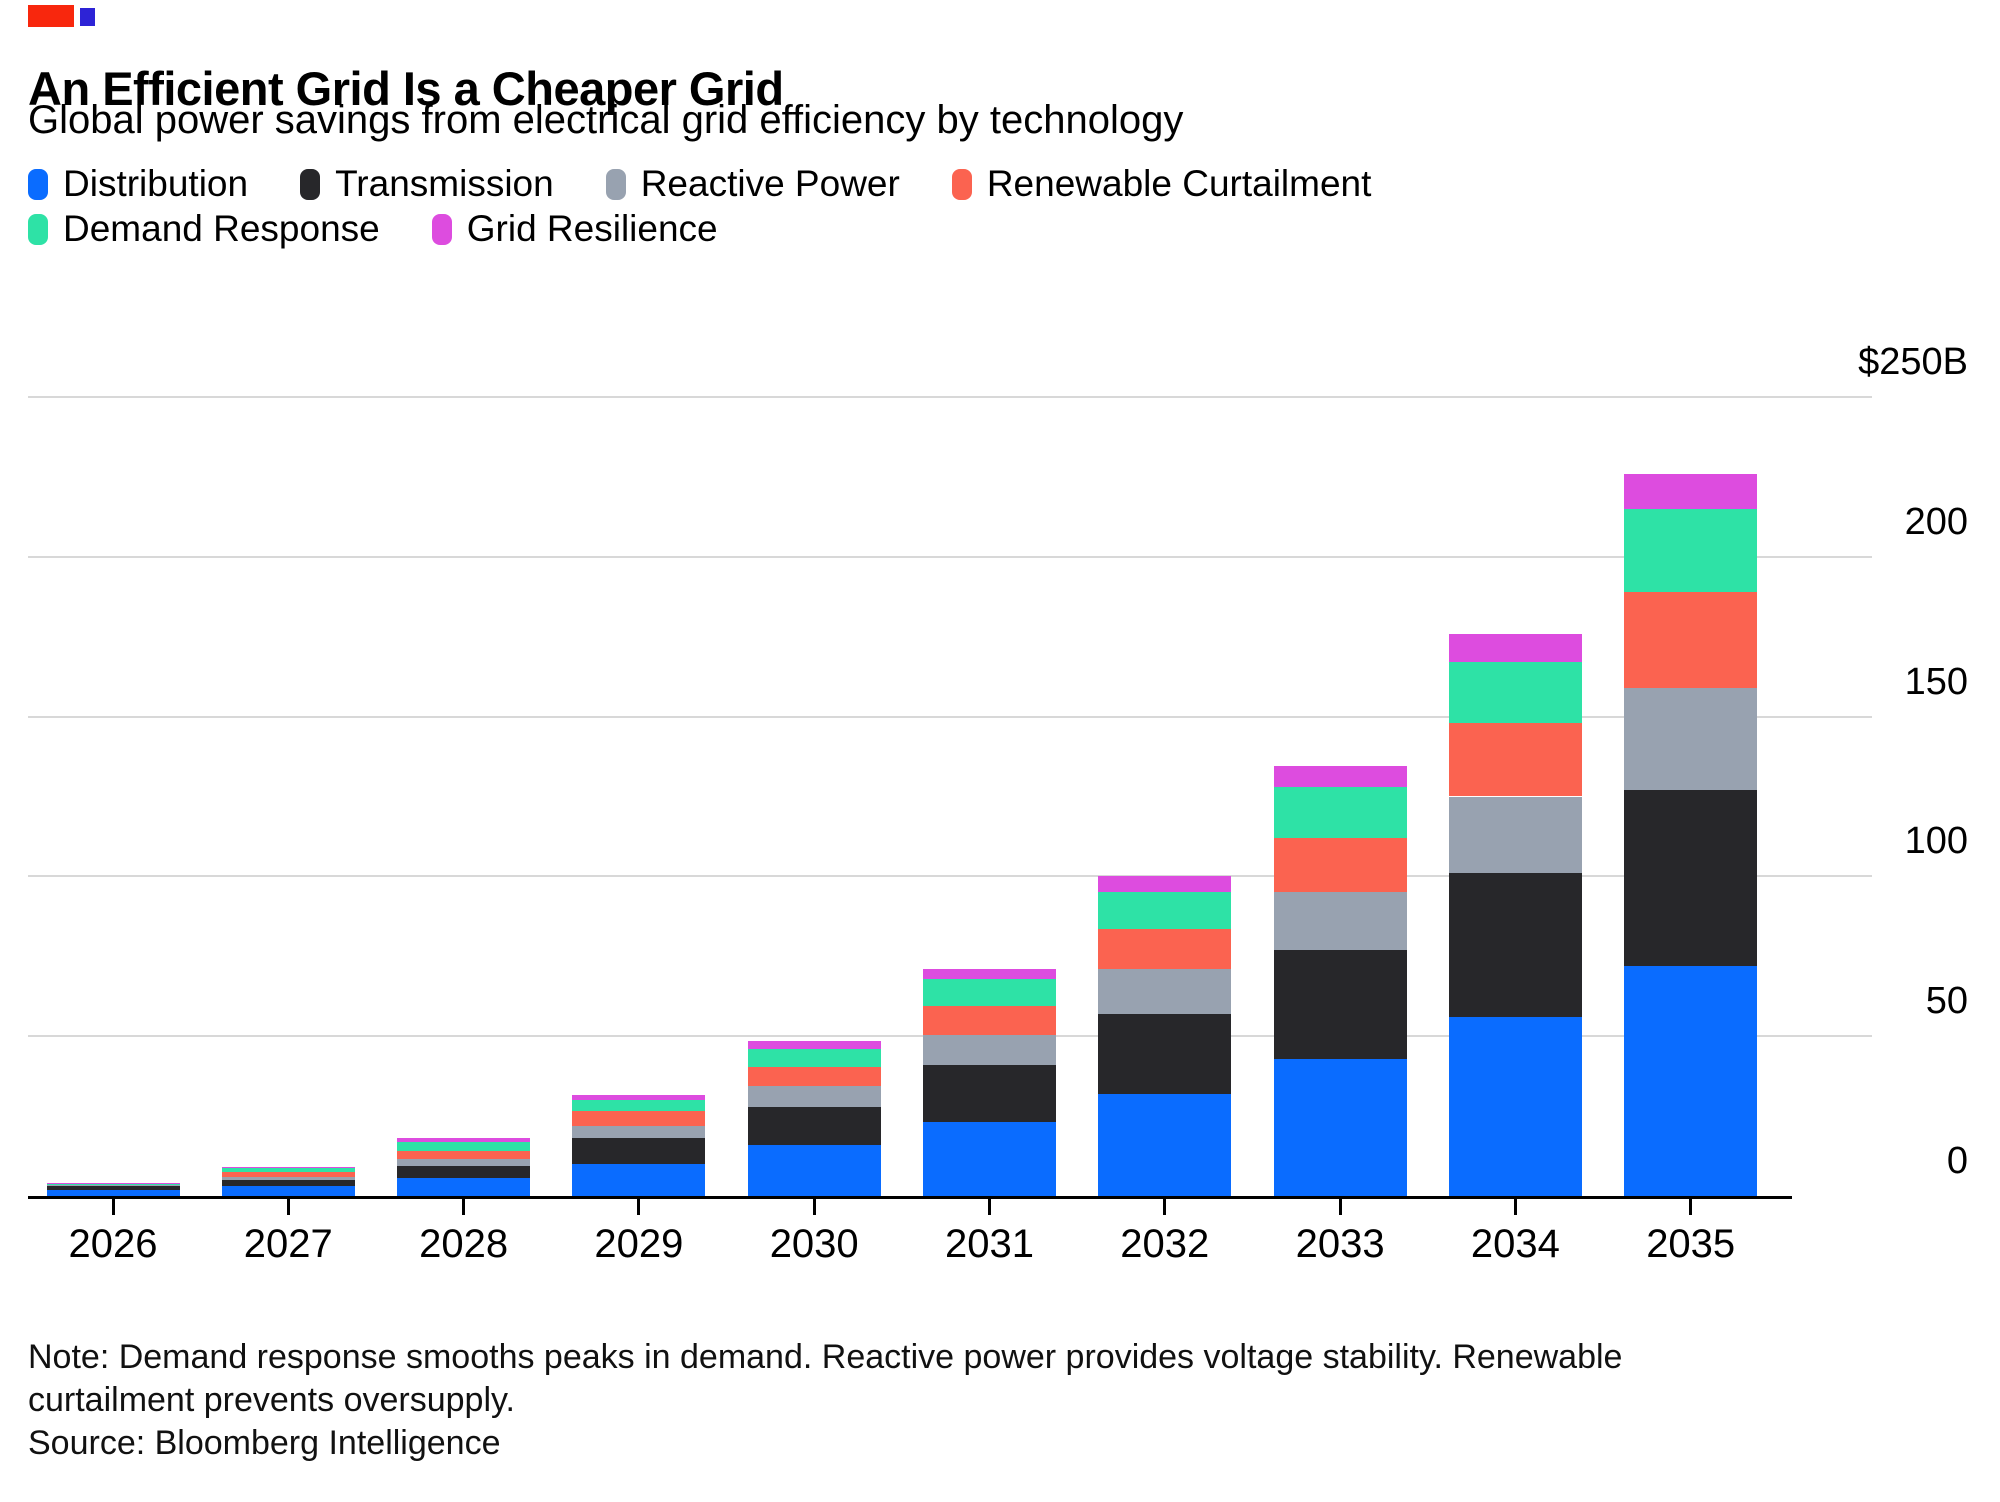  I want to click on legend-row-2: Demand Response Grid Resilience, so click(725, 229).